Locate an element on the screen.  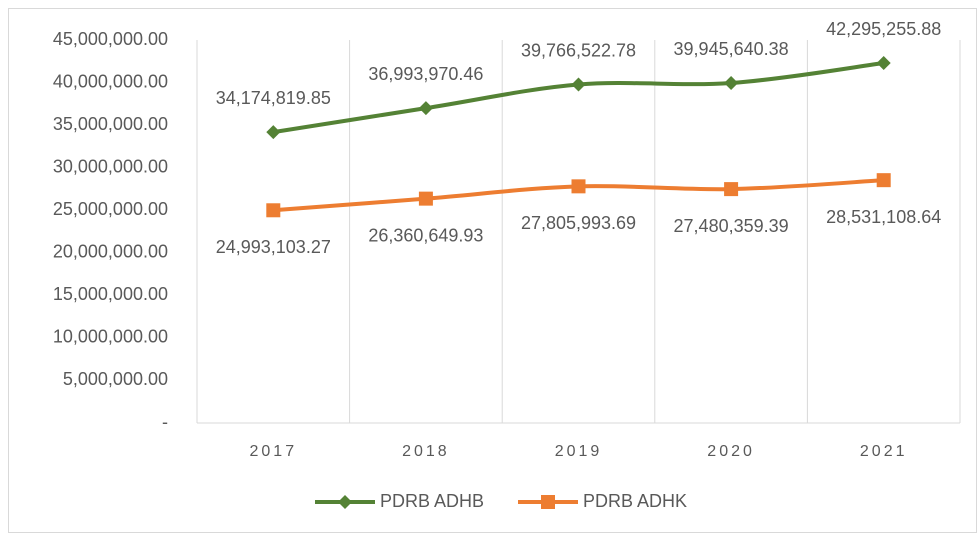
data-label: 34,174,819.85 is located at coordinates (273, 98).